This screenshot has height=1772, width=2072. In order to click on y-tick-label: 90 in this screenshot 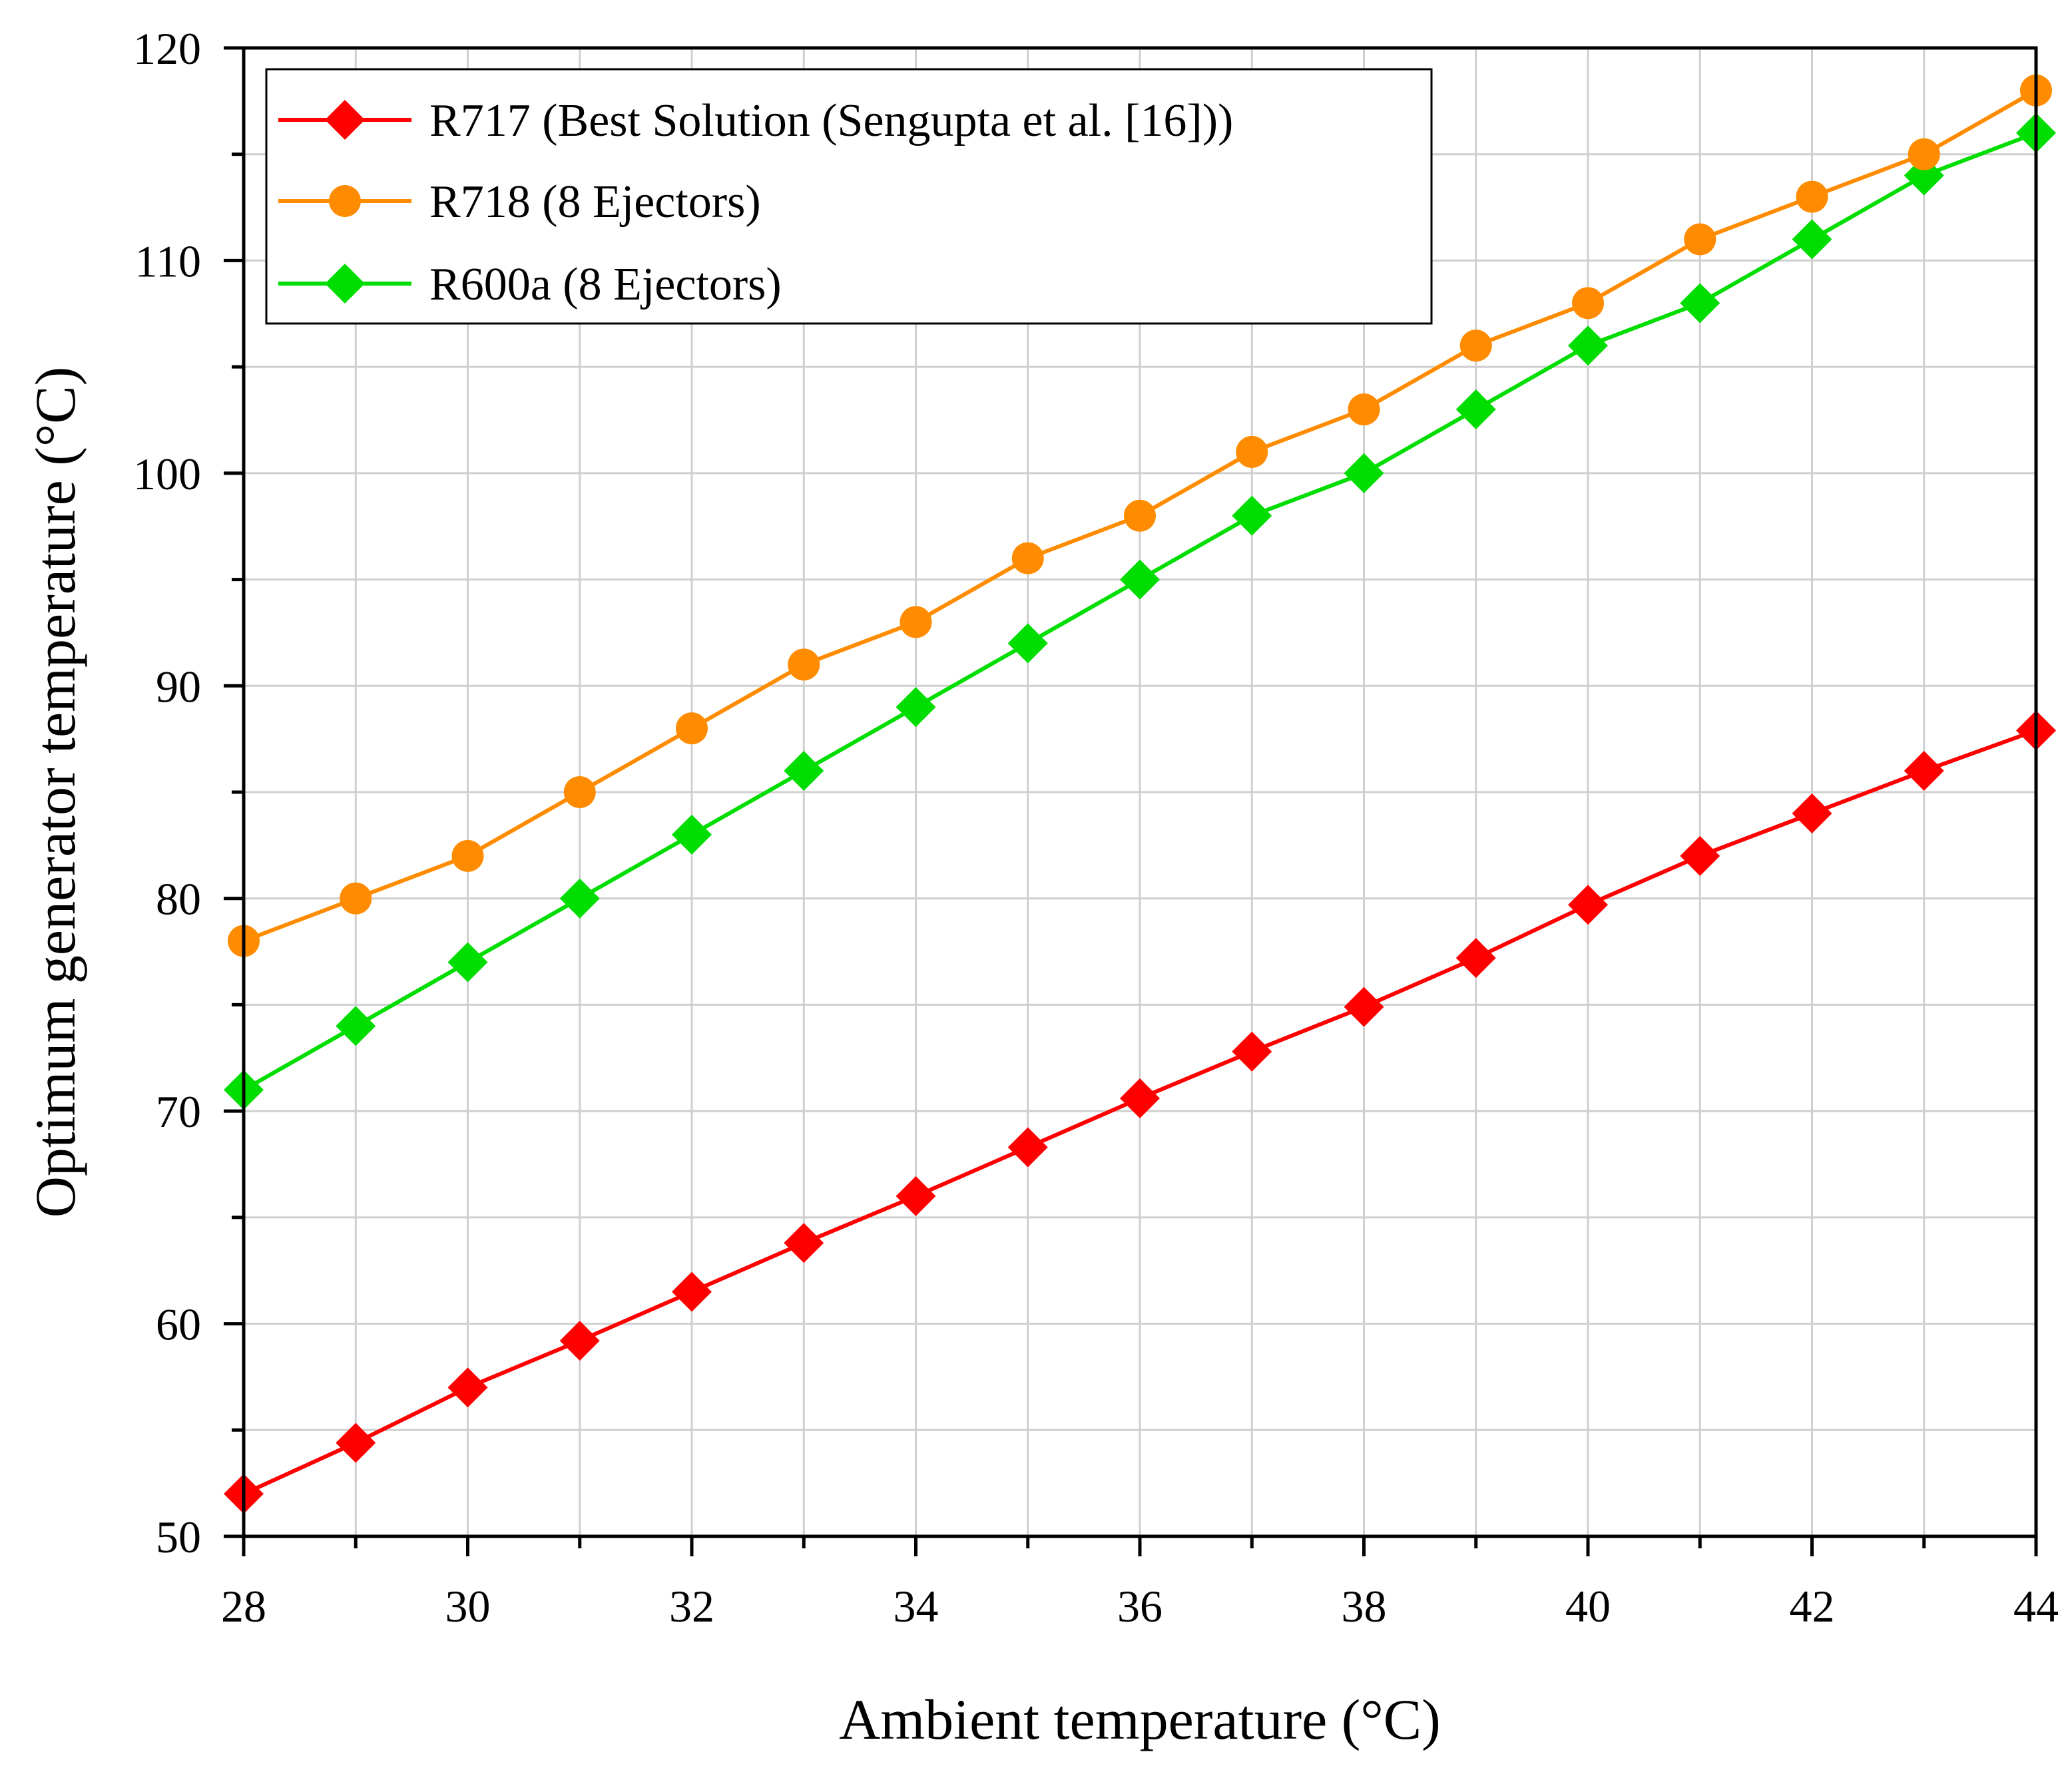, I will do `click(179, 686)`.